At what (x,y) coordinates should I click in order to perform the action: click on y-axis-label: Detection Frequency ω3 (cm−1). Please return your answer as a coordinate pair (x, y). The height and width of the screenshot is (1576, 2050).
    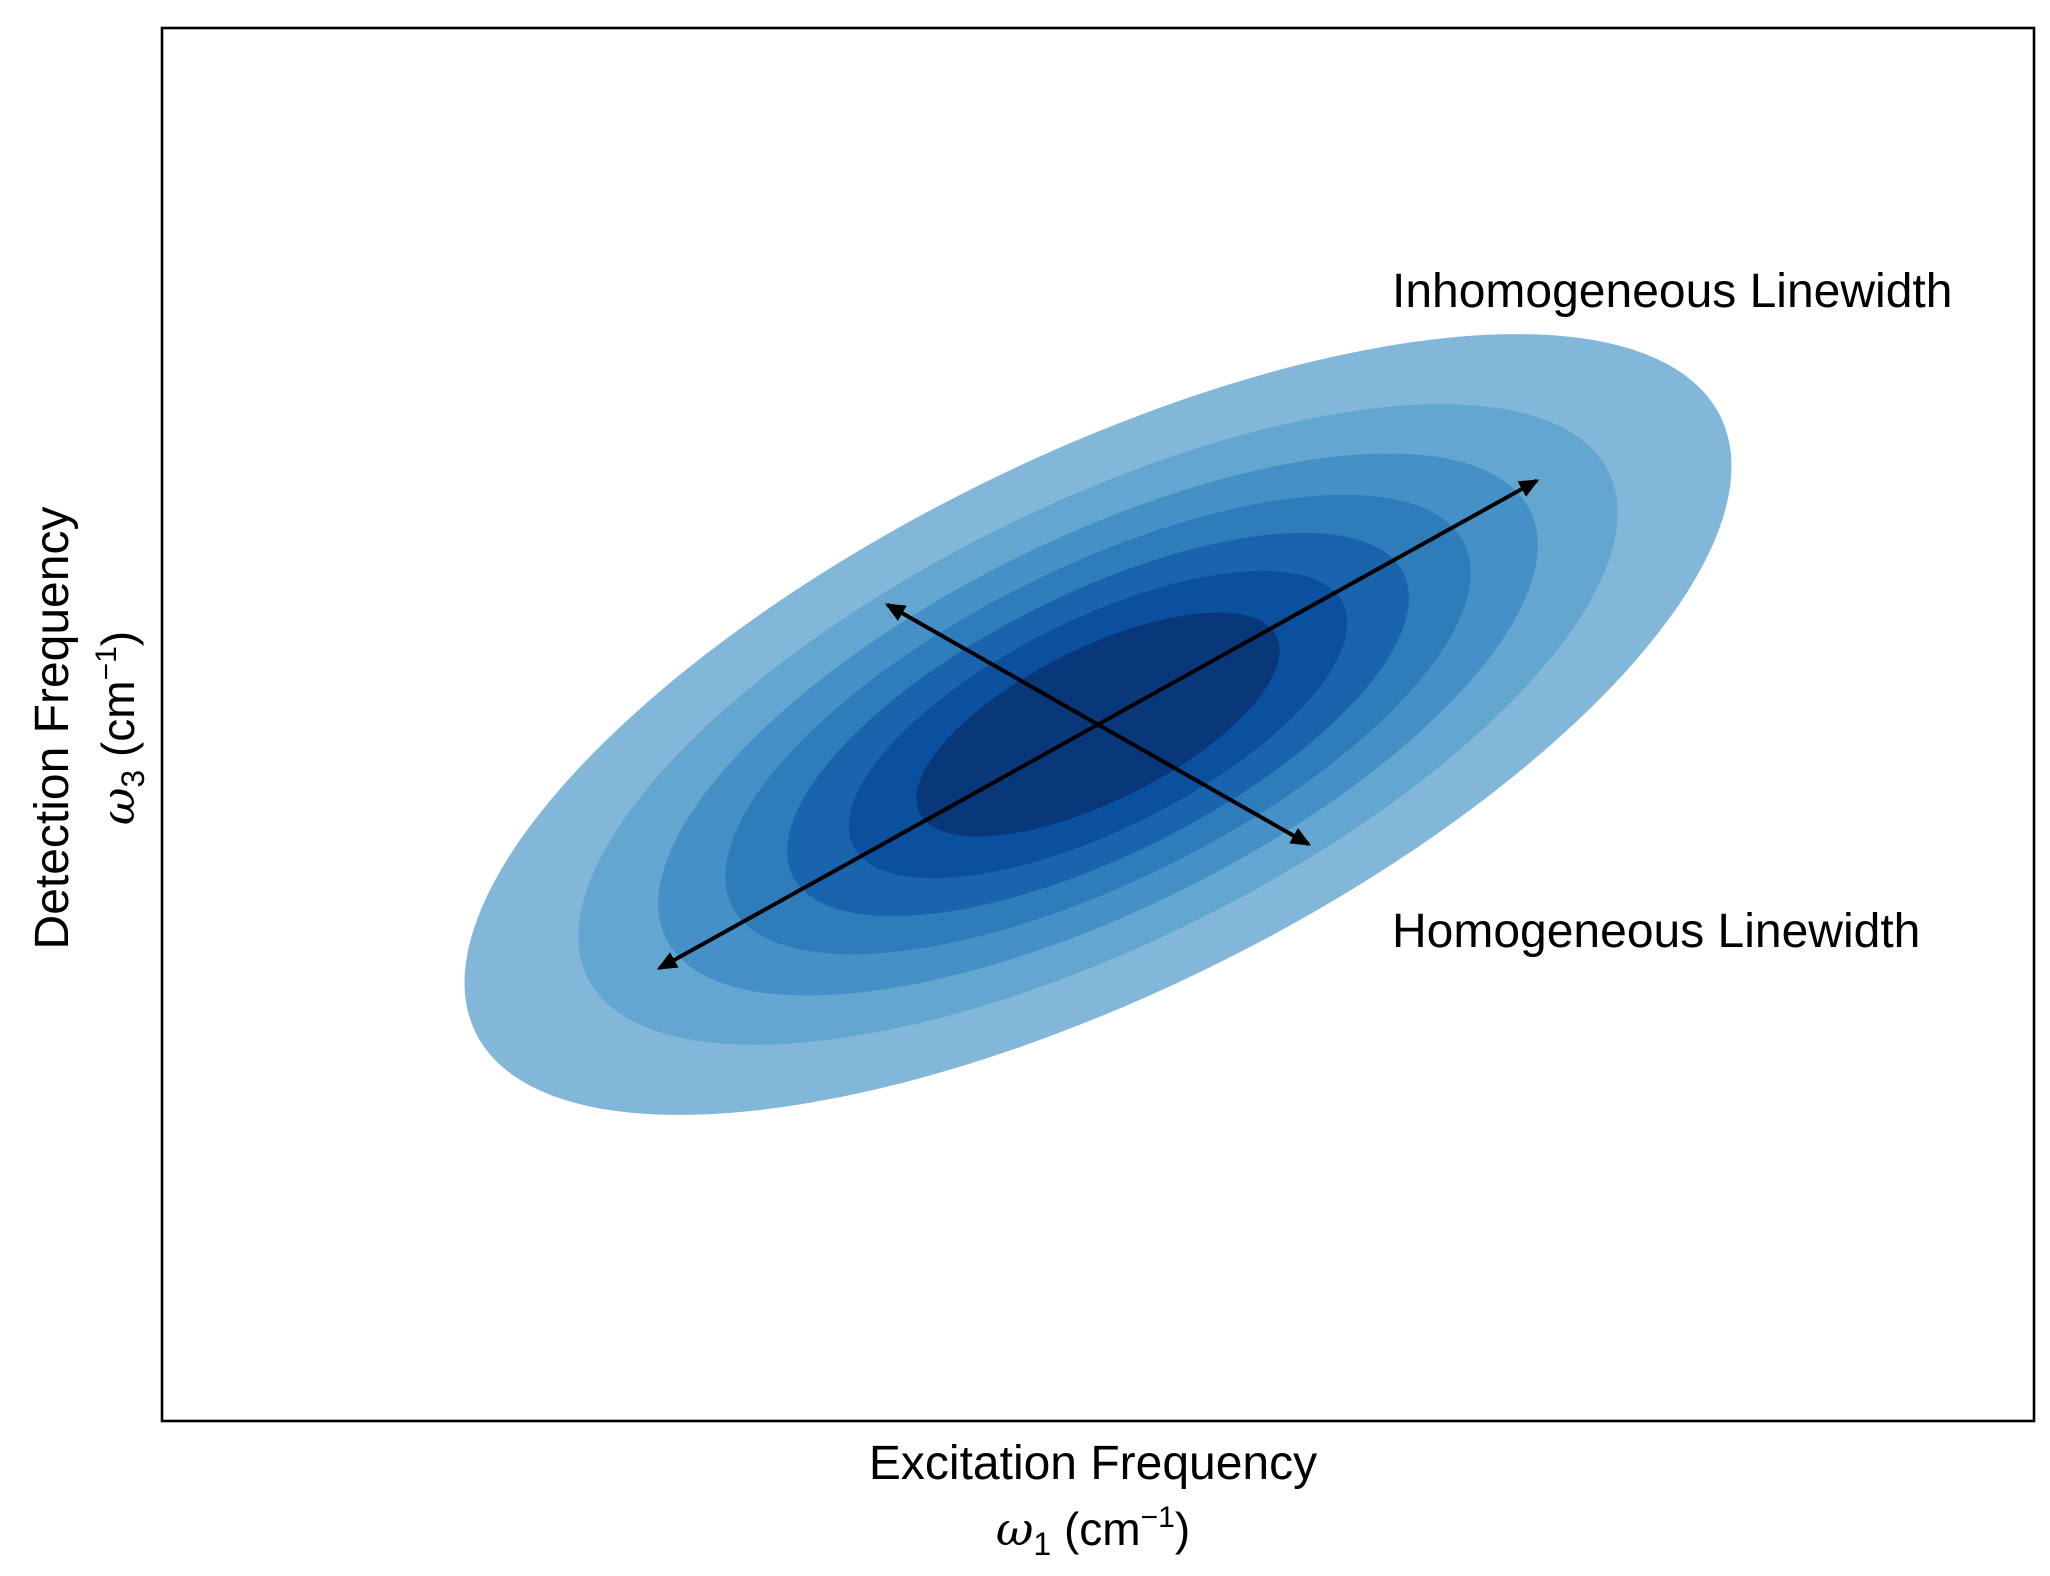
    Looking at the image, I should click on (88, 728).